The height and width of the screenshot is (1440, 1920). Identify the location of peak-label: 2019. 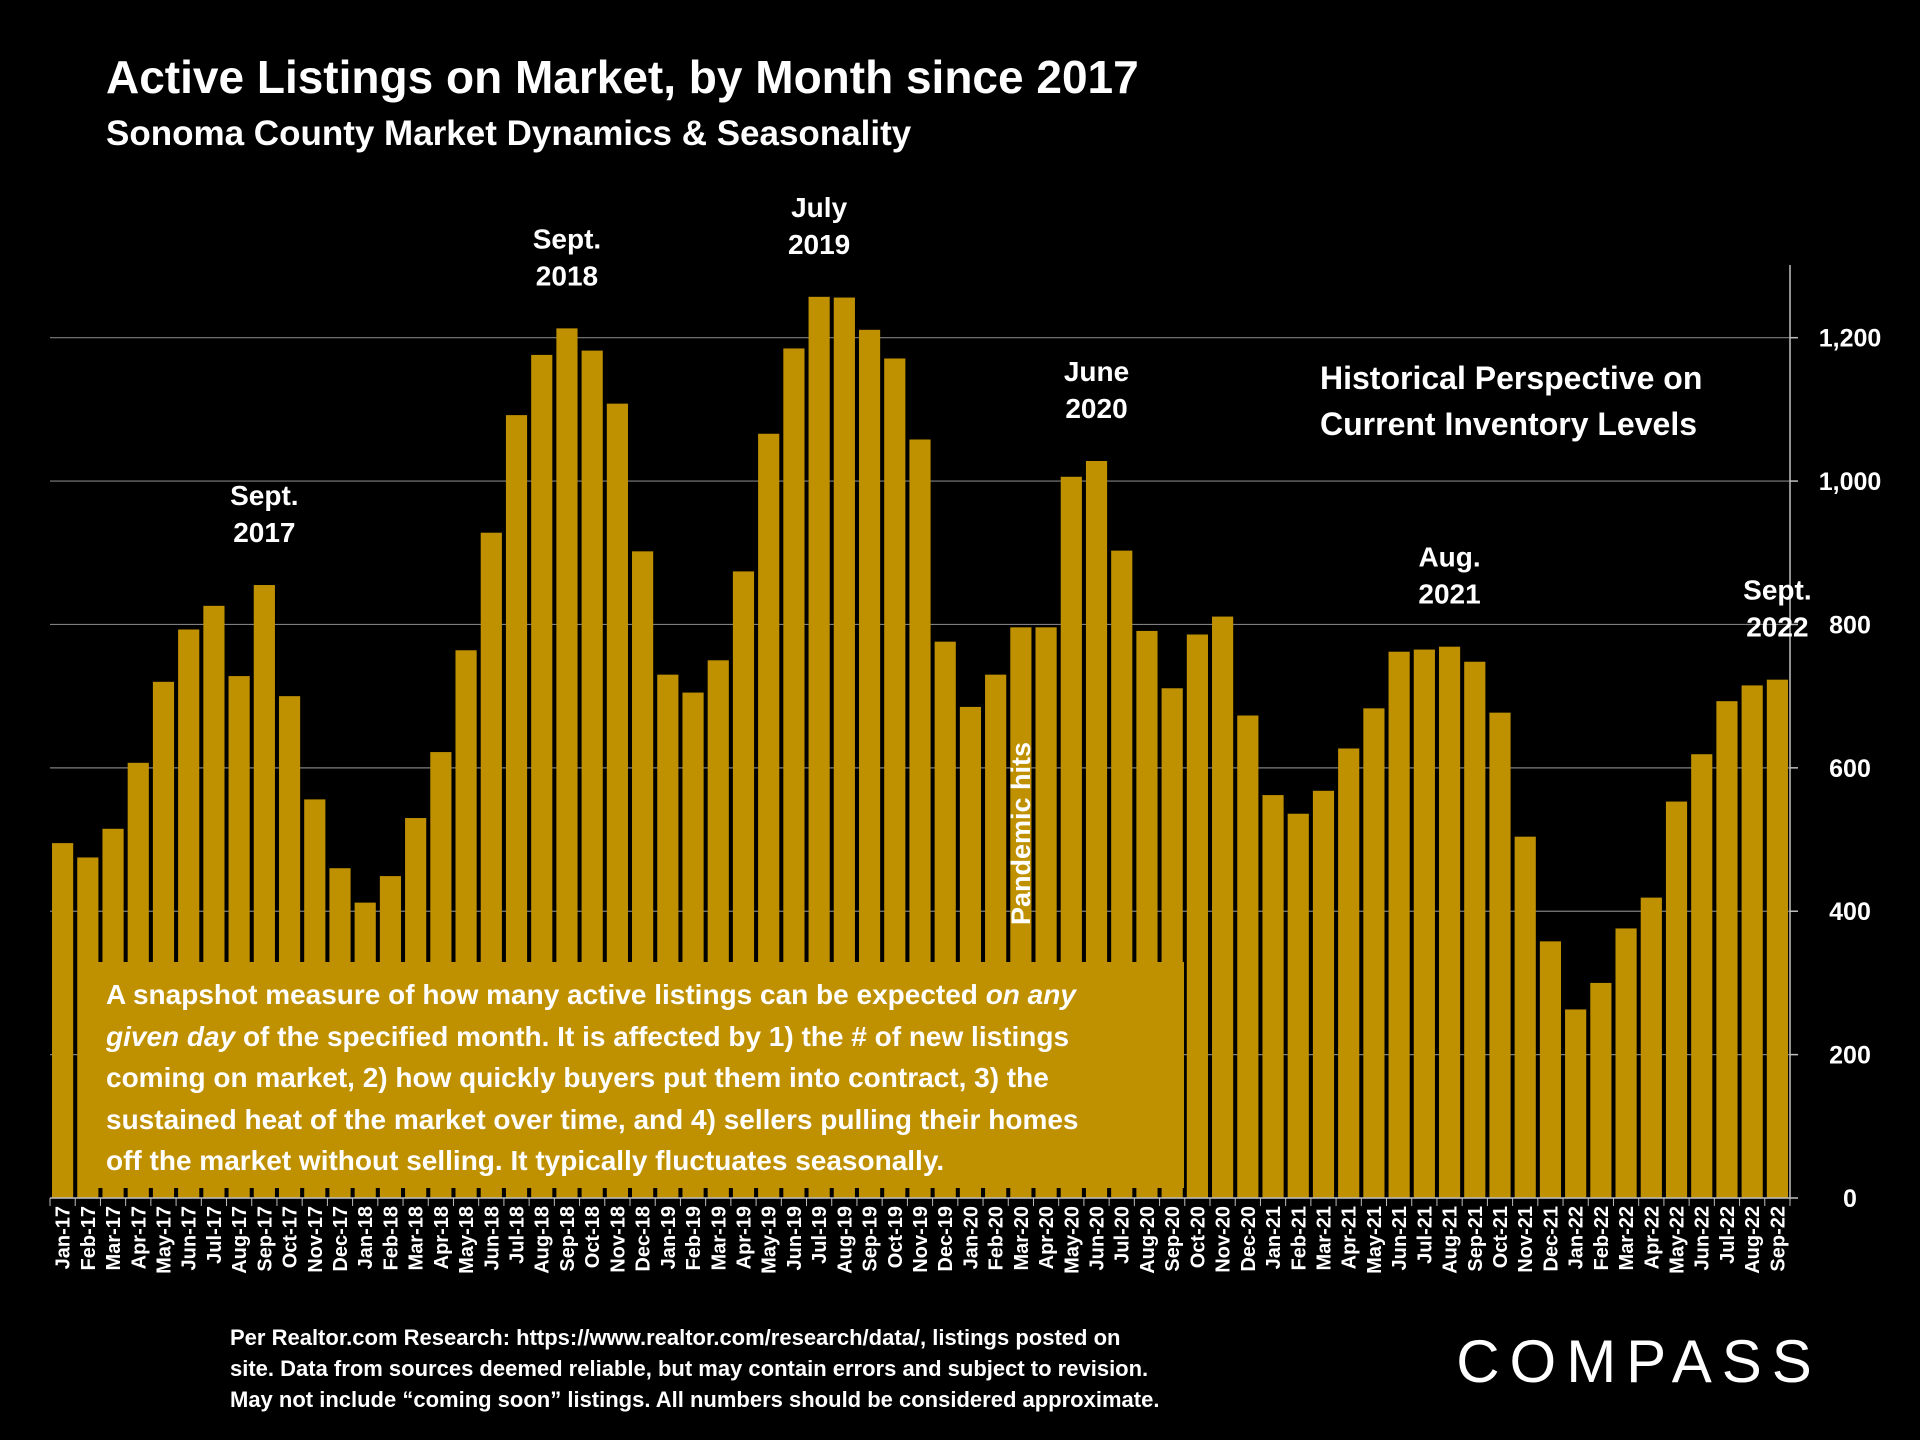
(819, 244).